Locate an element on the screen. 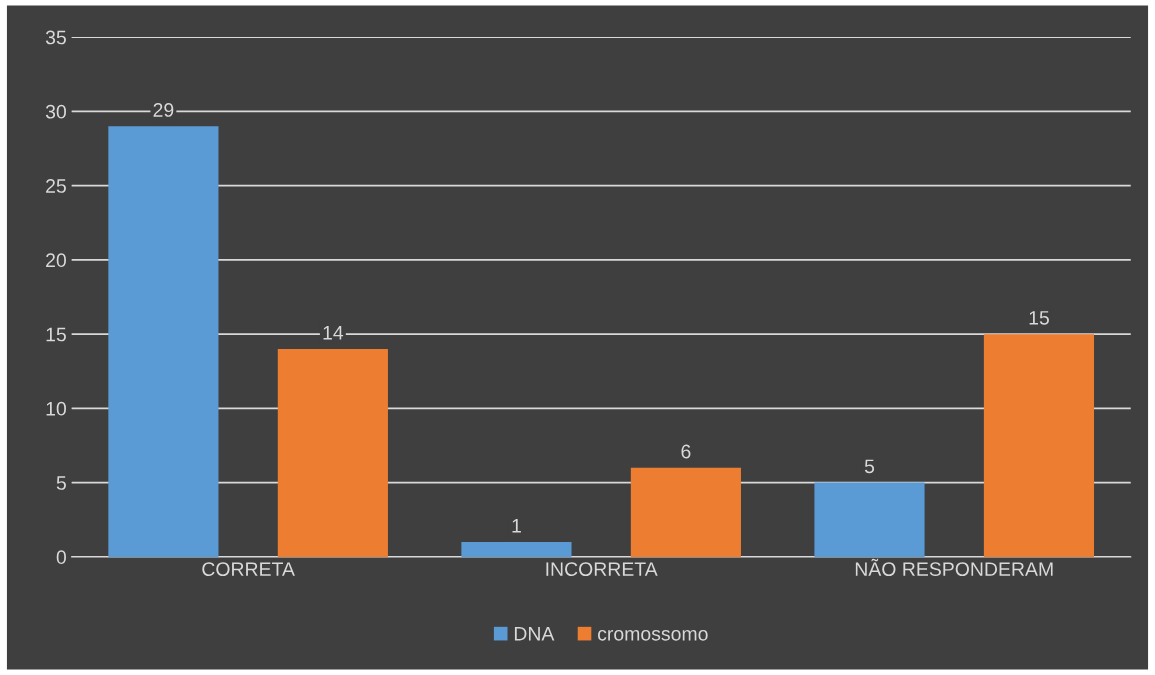 The height and width of the screenshot is (675, 1155). data-label: 29 is located at coordinates (163, 110).